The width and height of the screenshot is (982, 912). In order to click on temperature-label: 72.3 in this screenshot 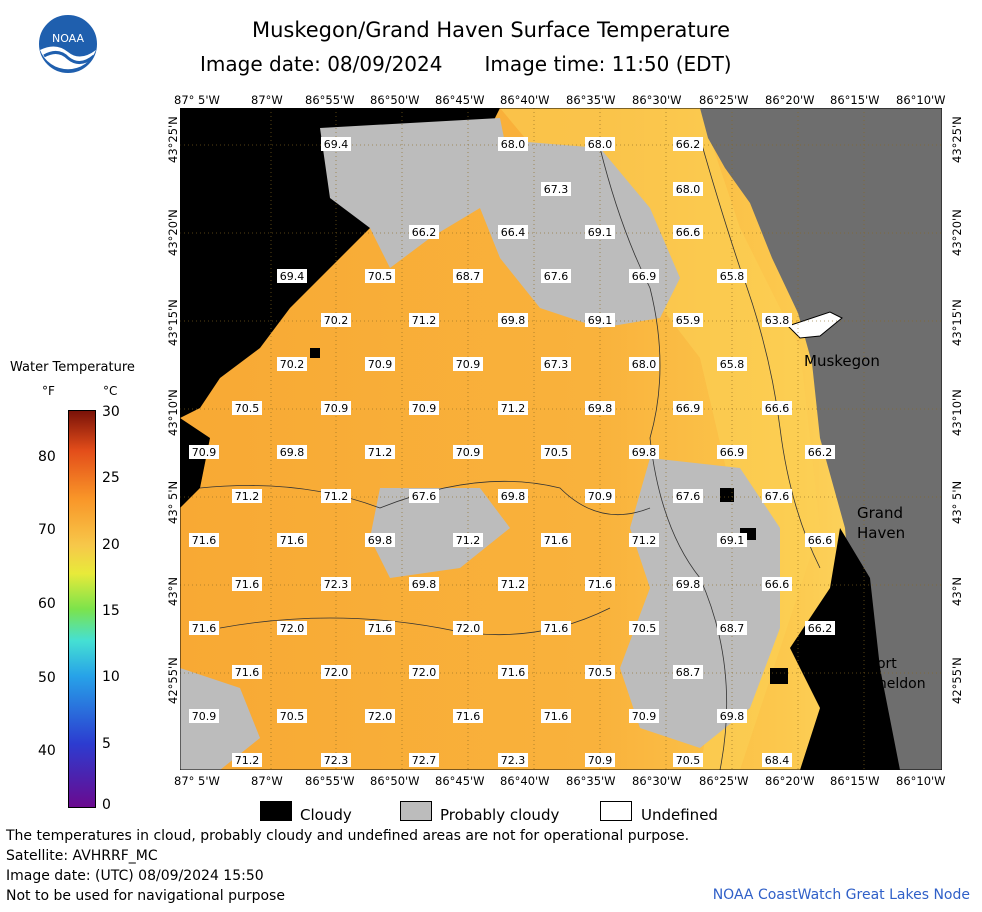, I will do `click(336, 760)`.